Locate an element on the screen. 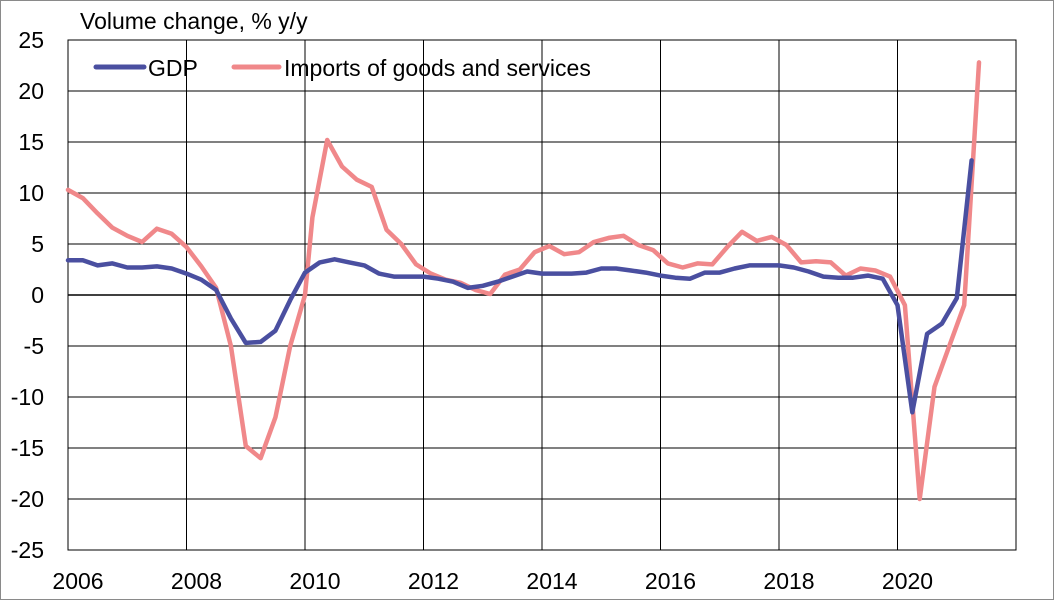 The width and height of the screenshot is (1054, 600). y-axis-ticks: 25 20 15 10 5 0 -5 -10 -15 -20 -25 is located at coordinates (27, 295).